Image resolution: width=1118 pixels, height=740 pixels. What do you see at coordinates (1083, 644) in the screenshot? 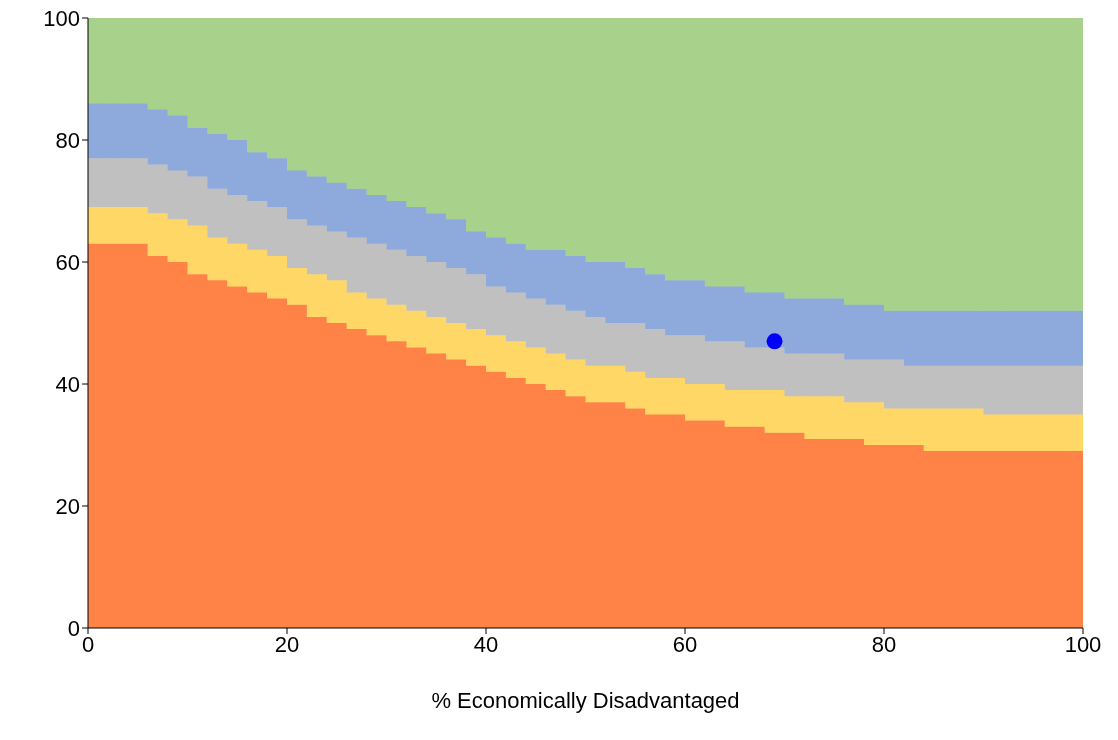
I see `x-tick-label: 100` at bounding box center [1083, 644].